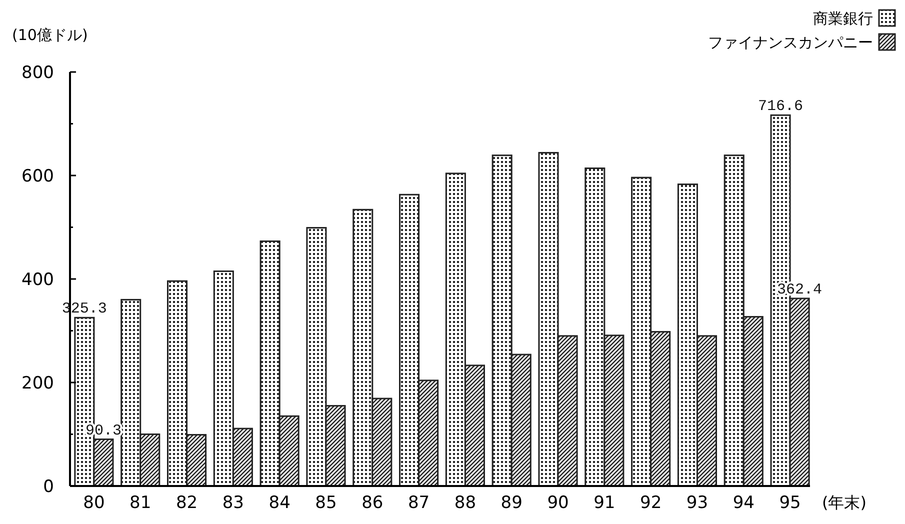 Image resolution: width=905 pixels, height=524 pixels. Describe the element at coordinates (843, 18) in the screenshot. I see `legend-label: 商業銀行` at that location.